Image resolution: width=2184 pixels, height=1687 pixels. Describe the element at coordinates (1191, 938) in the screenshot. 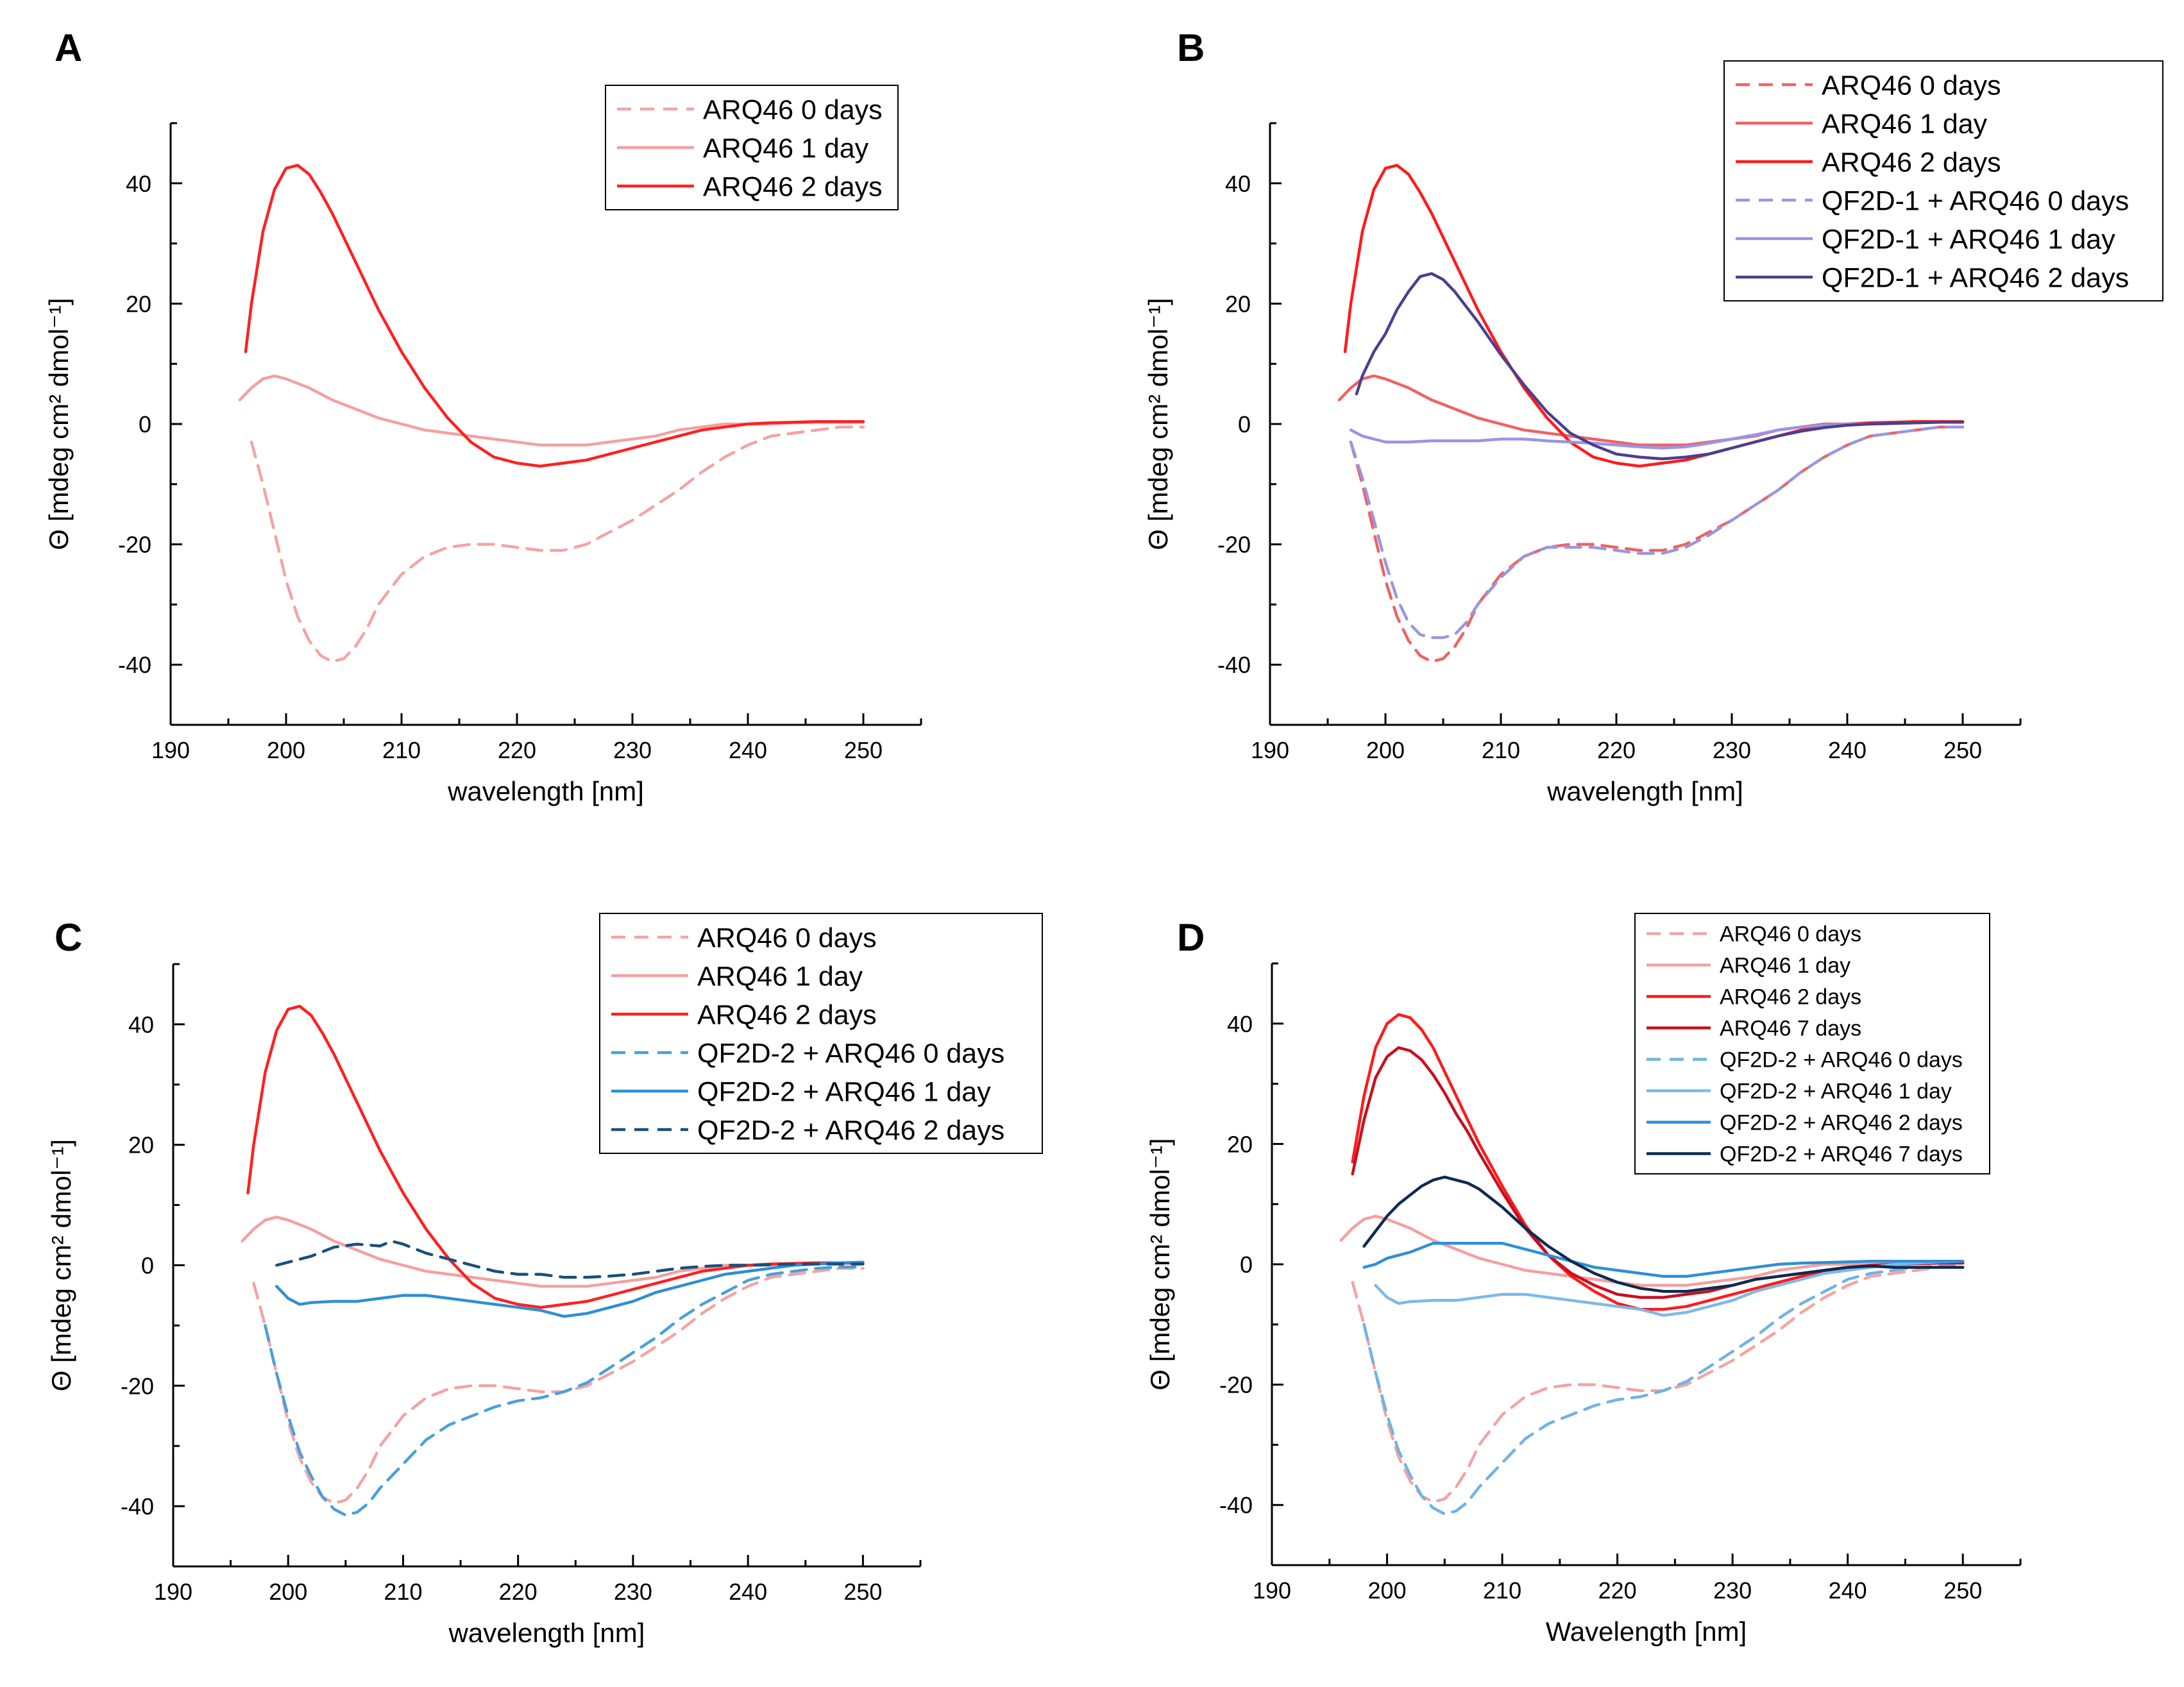

I see `panel-letter-d: D` at that location.